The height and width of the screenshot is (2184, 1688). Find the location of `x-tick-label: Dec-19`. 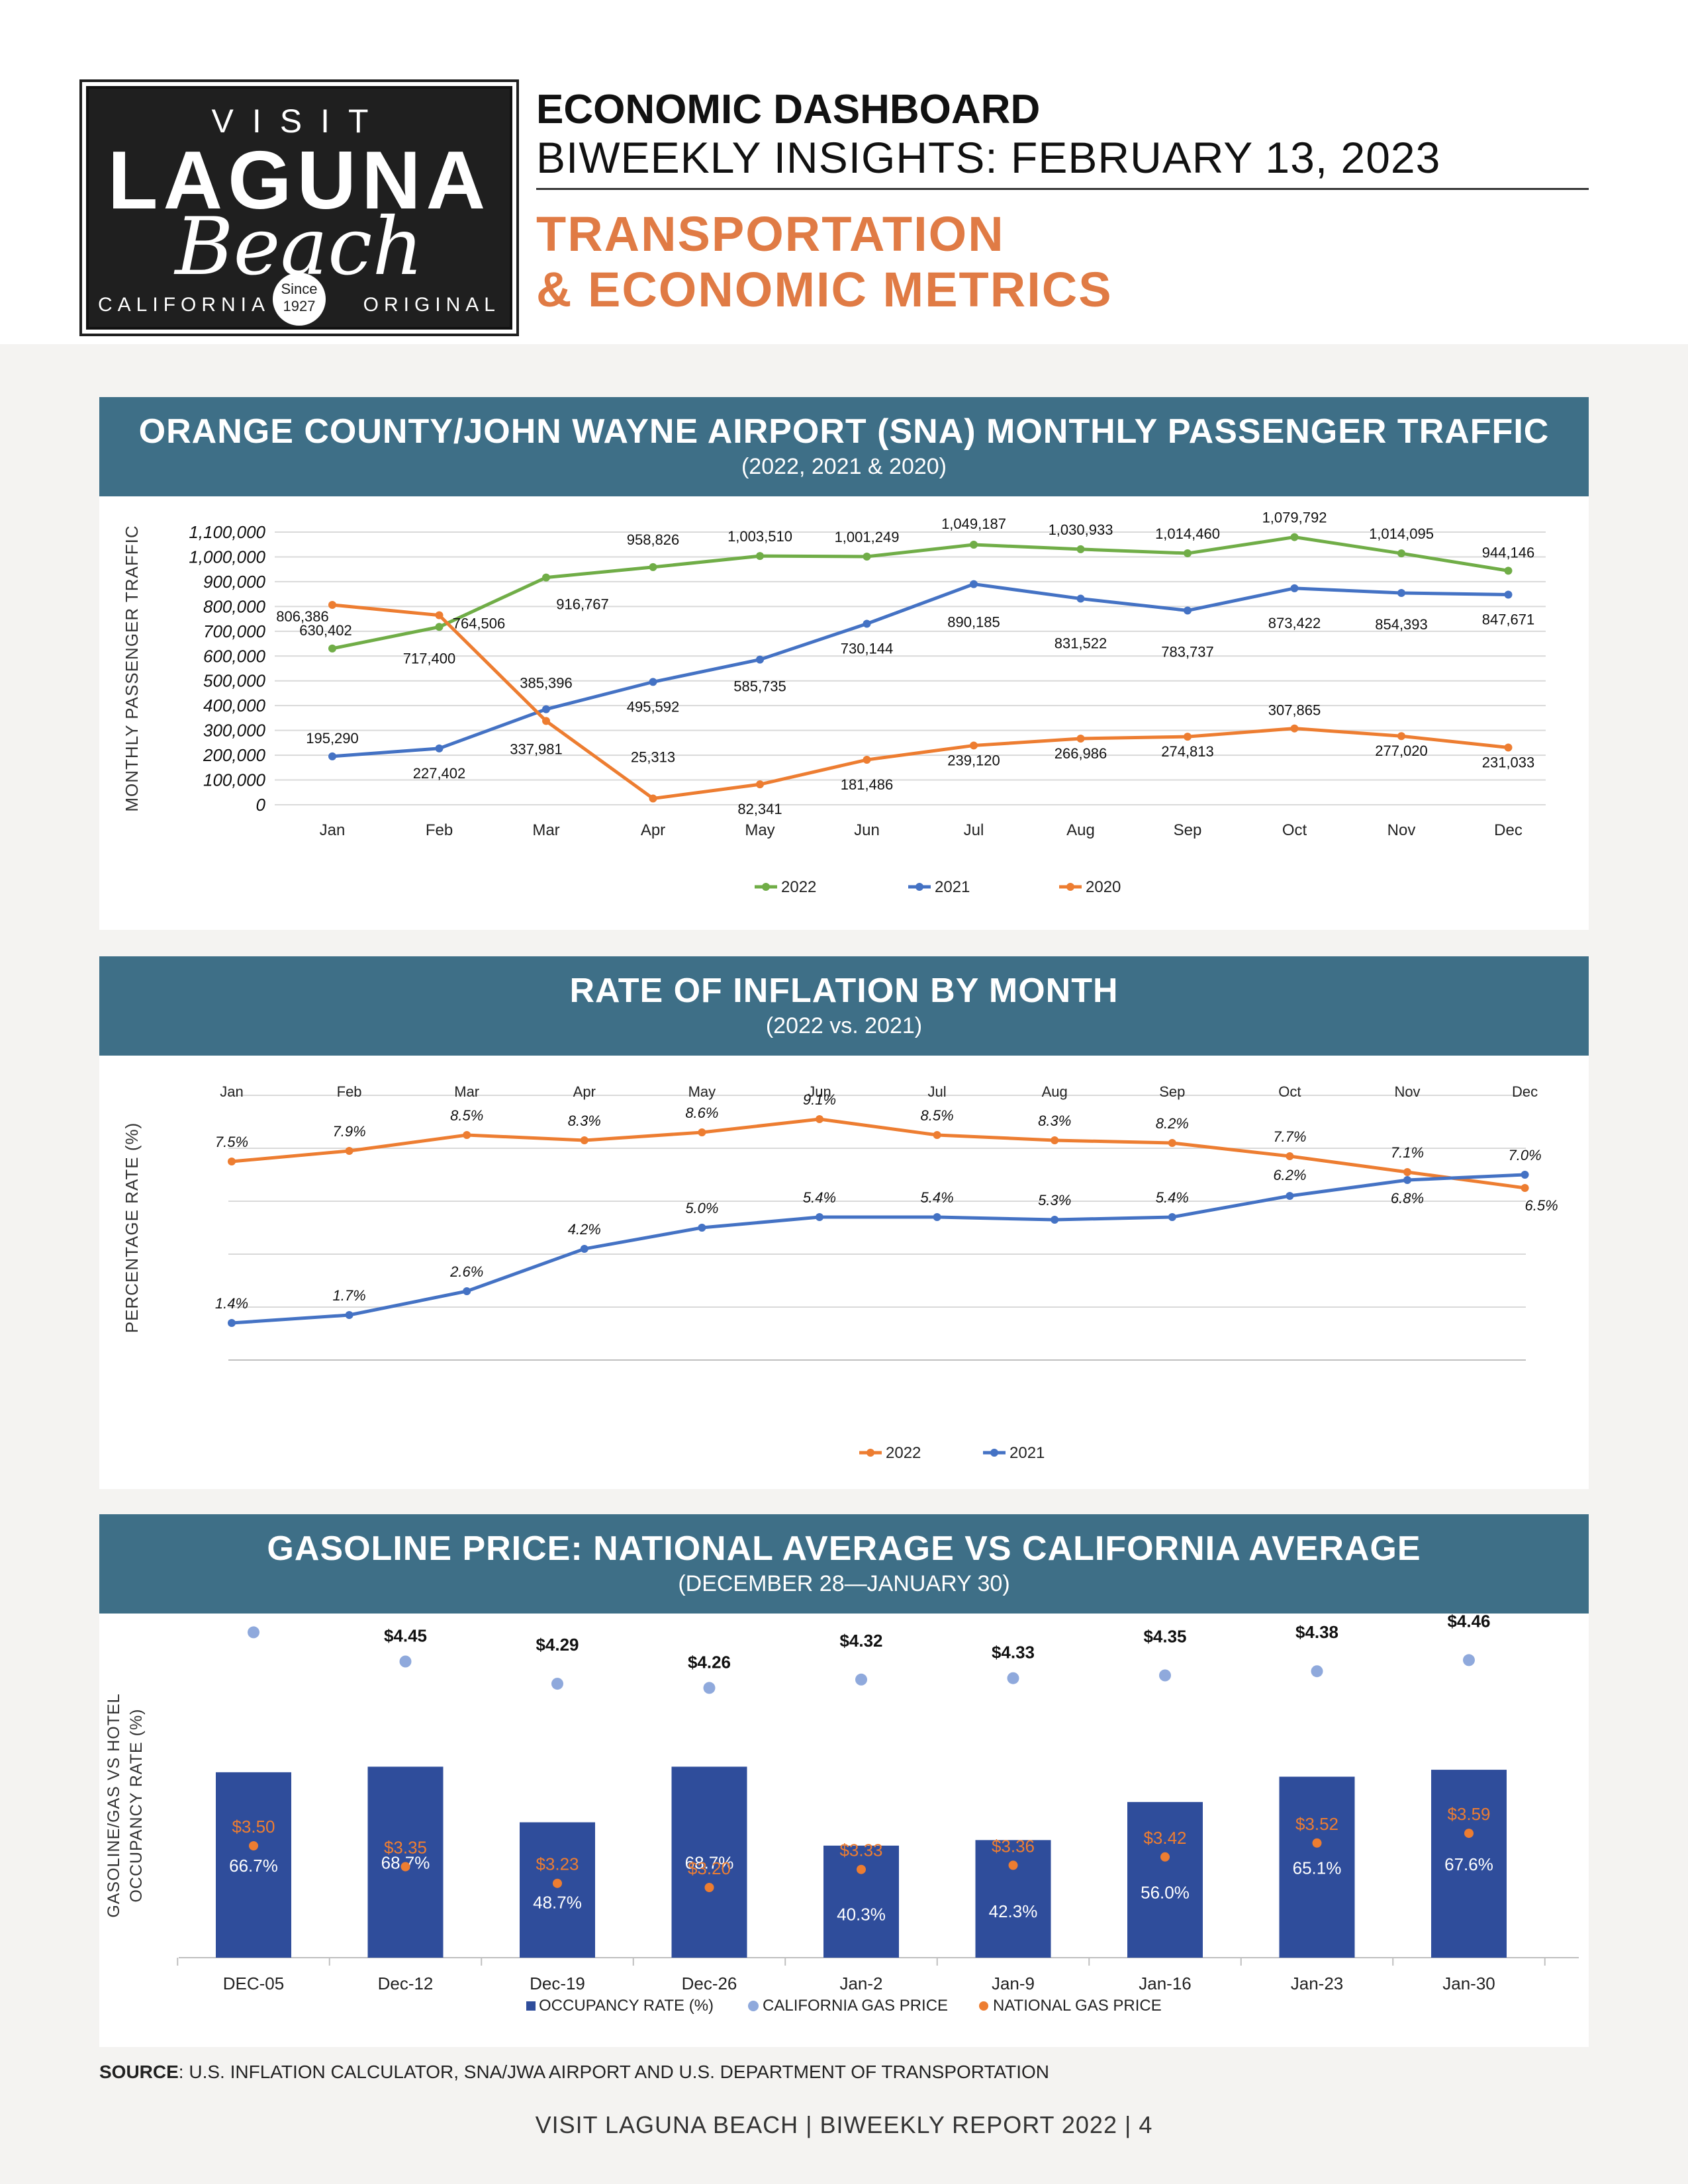

x-tick-label: Dec-19 is located at coordinates (557, 1983).